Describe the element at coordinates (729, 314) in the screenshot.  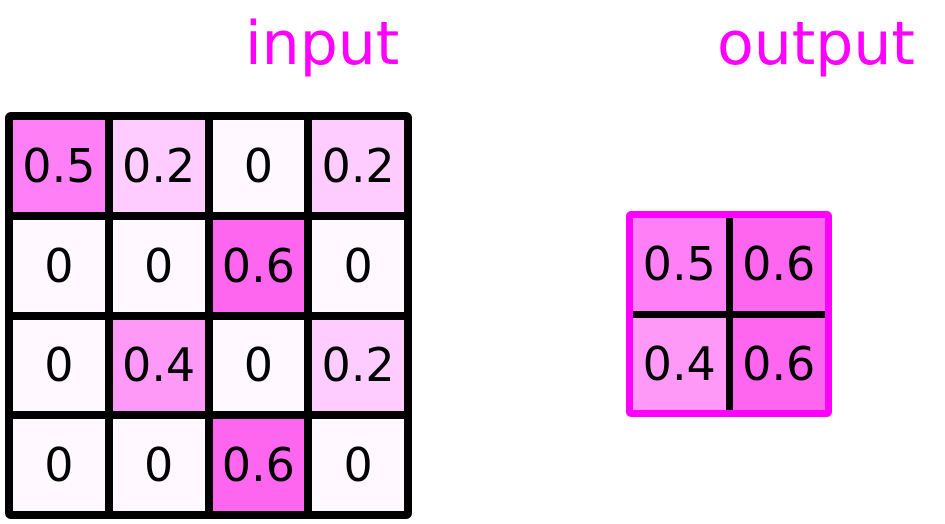
I see `output-matrix: 0.5 0.6 0.4 0.6` at that location.